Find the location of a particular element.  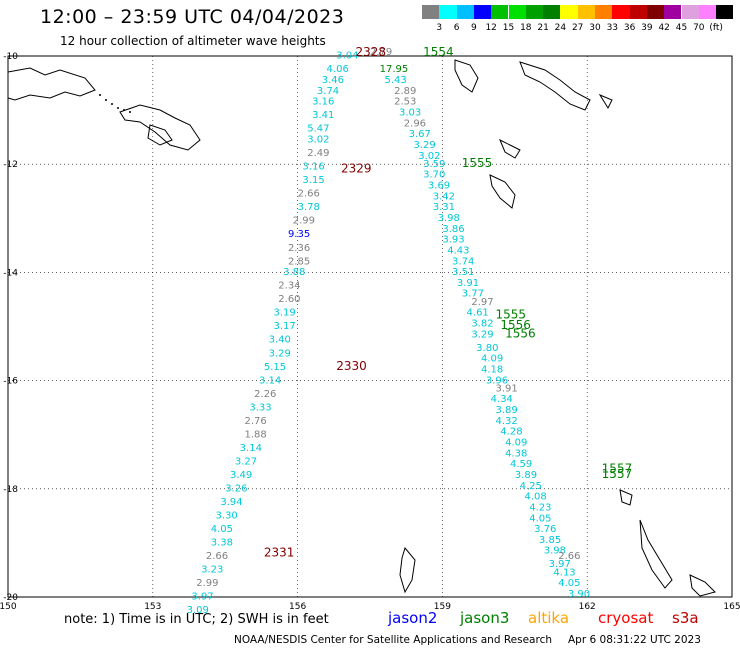

swh-value-label: 2.66 is located at coordinates (309, 194).